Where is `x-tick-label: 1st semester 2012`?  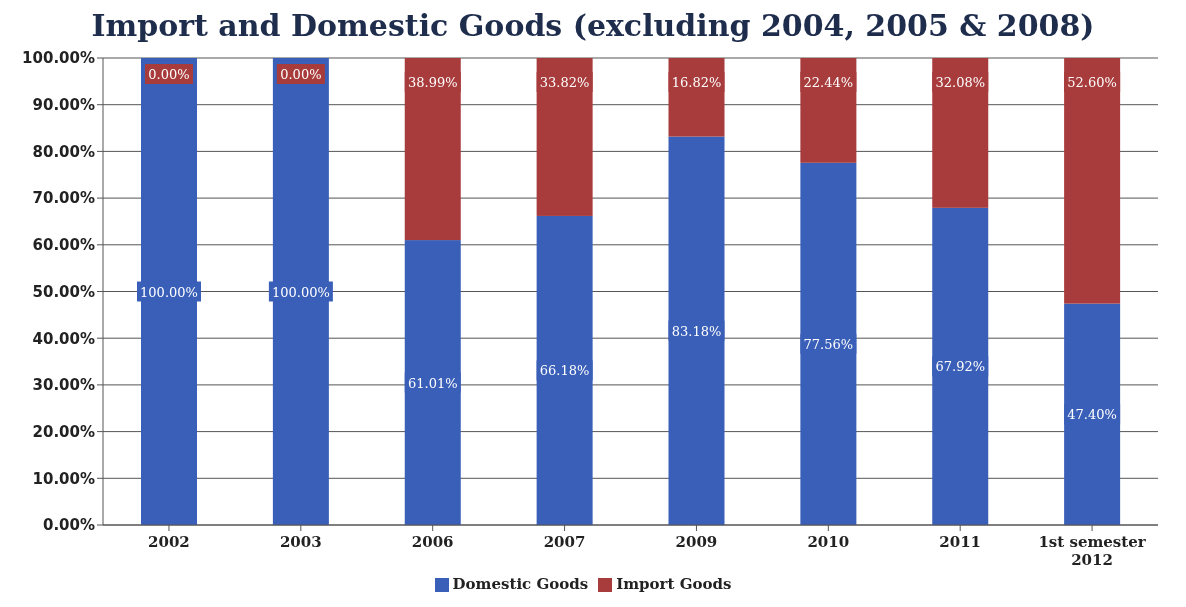 x-tick-label: 1st semester 2012 is located at coordinates (1092, 551).